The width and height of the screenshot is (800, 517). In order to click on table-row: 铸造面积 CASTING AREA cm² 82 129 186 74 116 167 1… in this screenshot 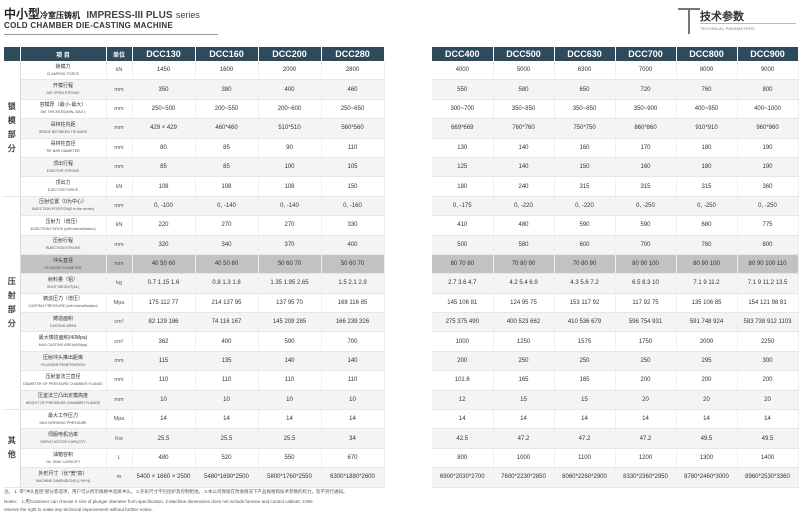, I will do `click(194, 322)`.